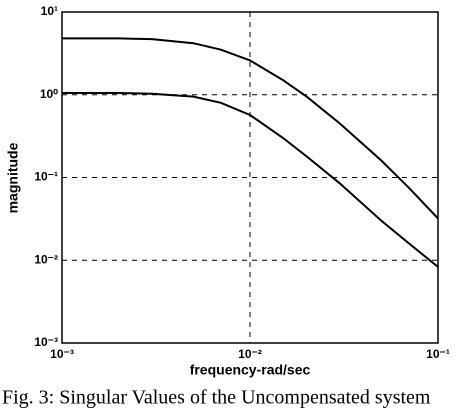  Describe the element at coordinates (49, 94) in the screenshot. I see `y-tick-label: 10⁰` at that location.